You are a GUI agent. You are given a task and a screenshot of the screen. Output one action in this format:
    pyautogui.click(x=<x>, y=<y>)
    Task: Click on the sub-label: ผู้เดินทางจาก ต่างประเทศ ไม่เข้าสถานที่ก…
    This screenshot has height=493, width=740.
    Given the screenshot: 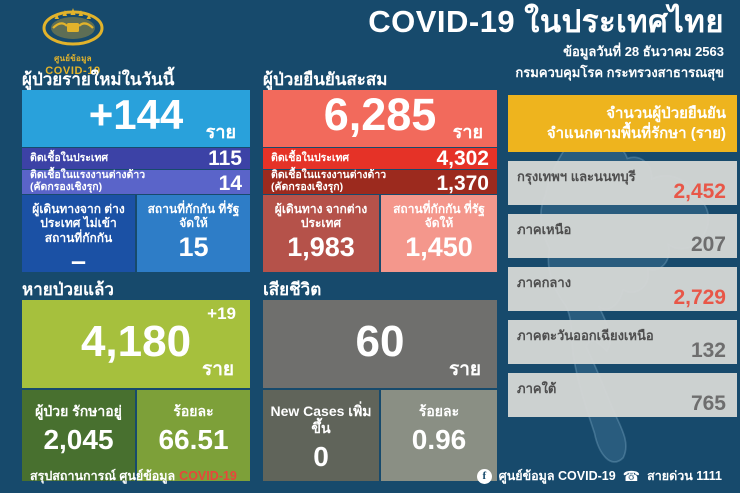 What is the action you would take?
    pyautogui.click(x=78, y=223)
    